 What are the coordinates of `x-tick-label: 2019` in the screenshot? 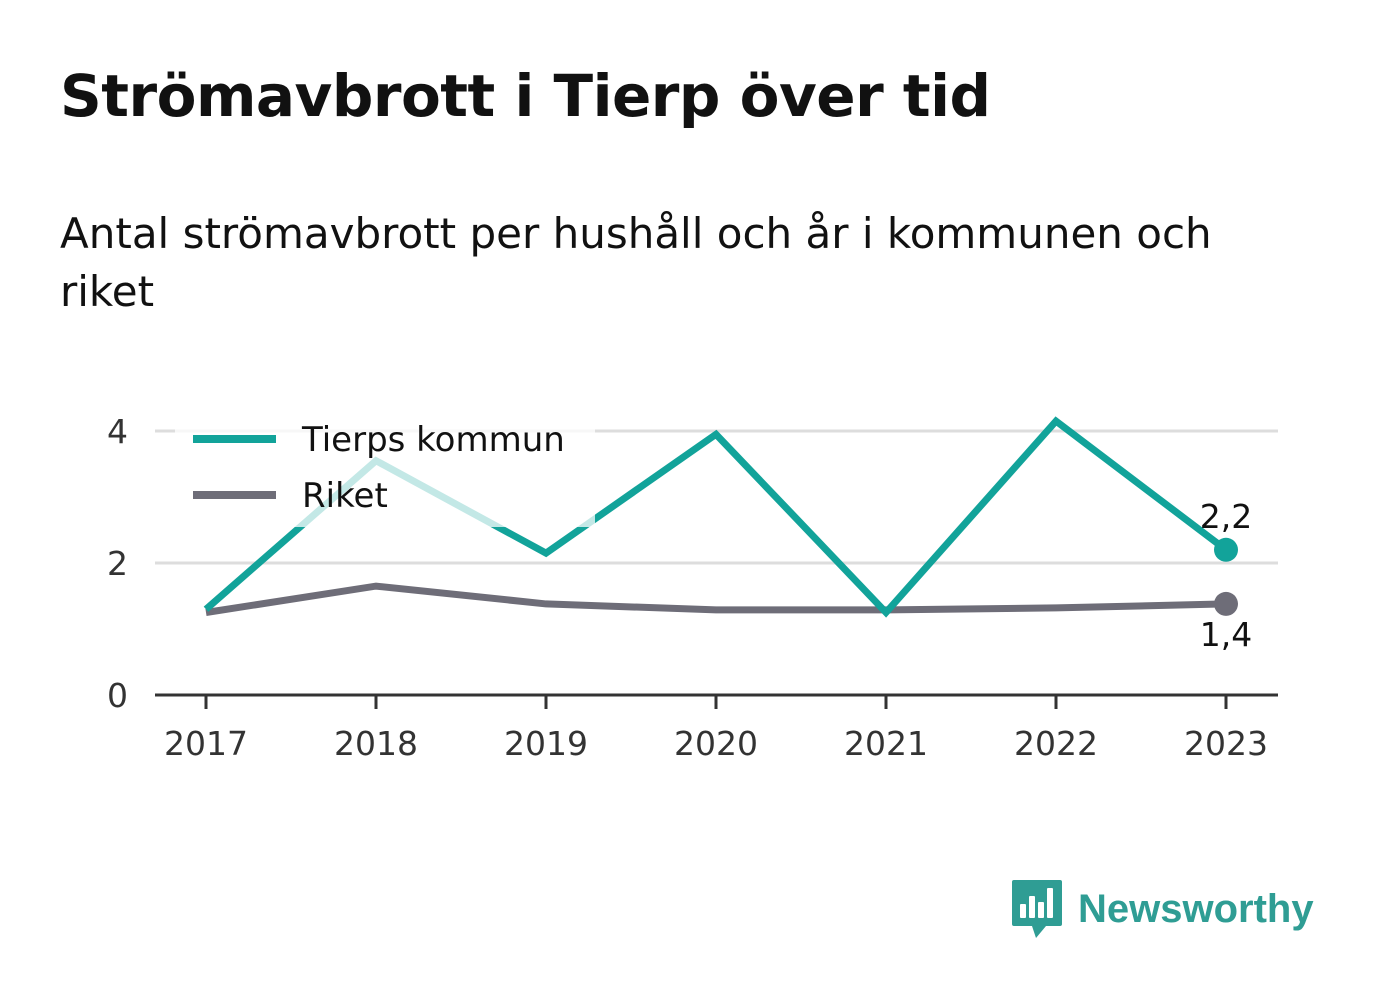 It's located at (546, 743).